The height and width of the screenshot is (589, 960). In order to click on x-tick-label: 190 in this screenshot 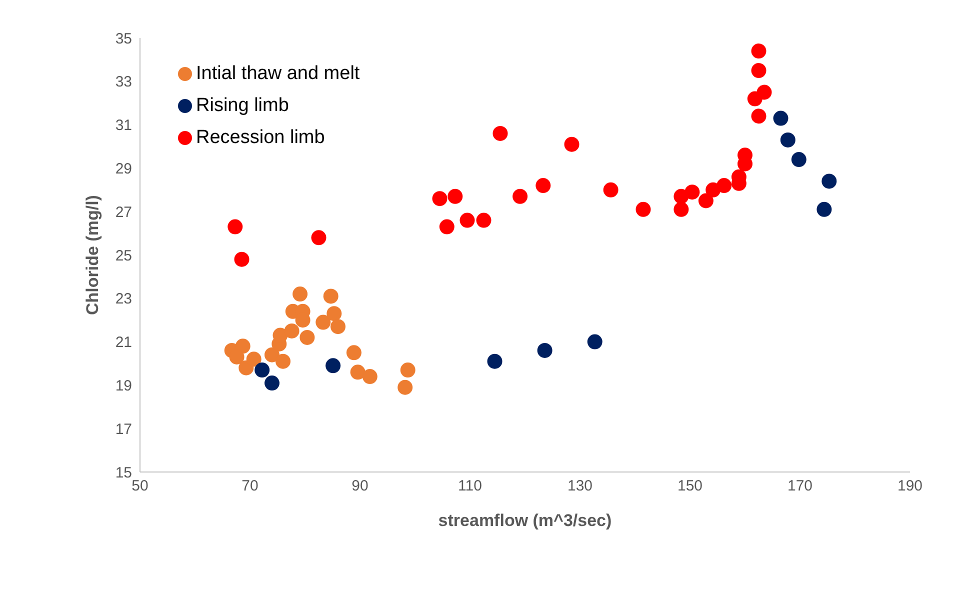, I will do `click(910, 486)`.